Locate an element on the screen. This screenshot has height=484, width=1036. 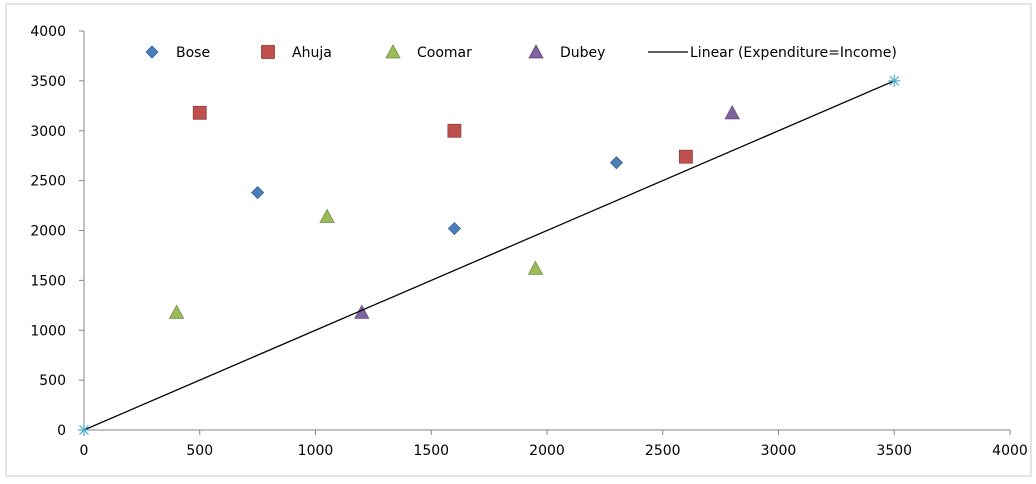
x-tick-label: 3000 is located at coordinates (779, 451).